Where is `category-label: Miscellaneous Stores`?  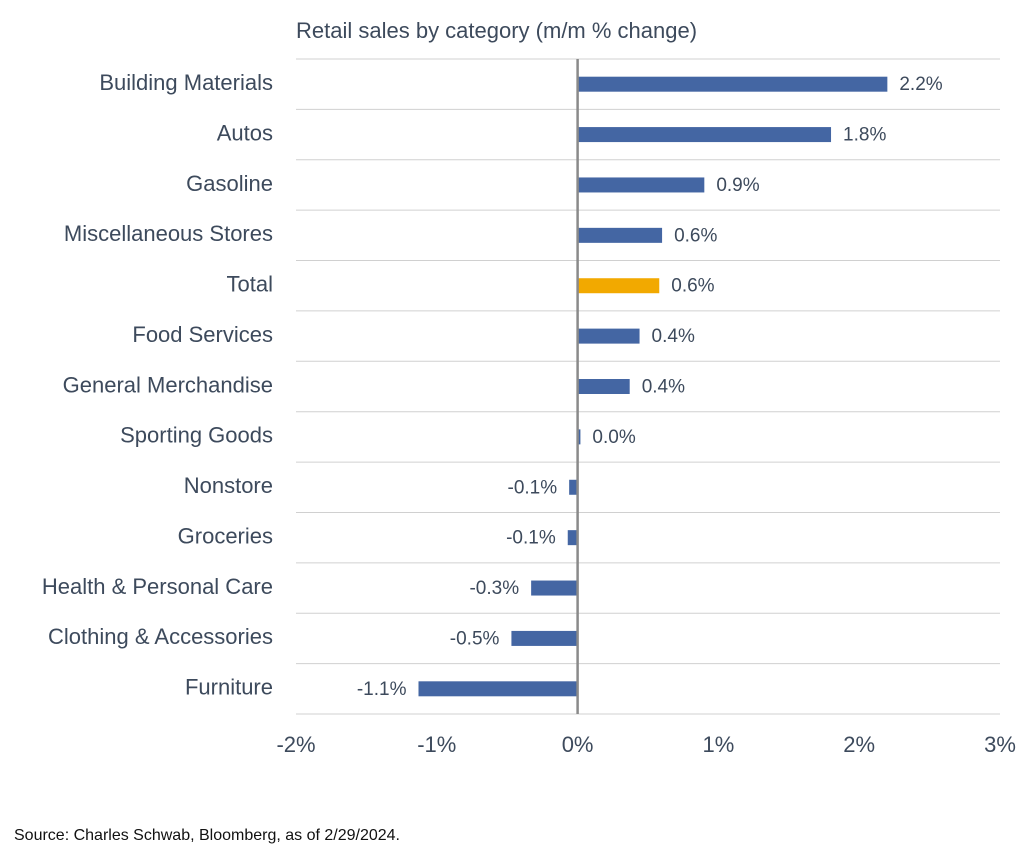
category-label: Miscellaneous Stores is located at coordinates (168, 233).